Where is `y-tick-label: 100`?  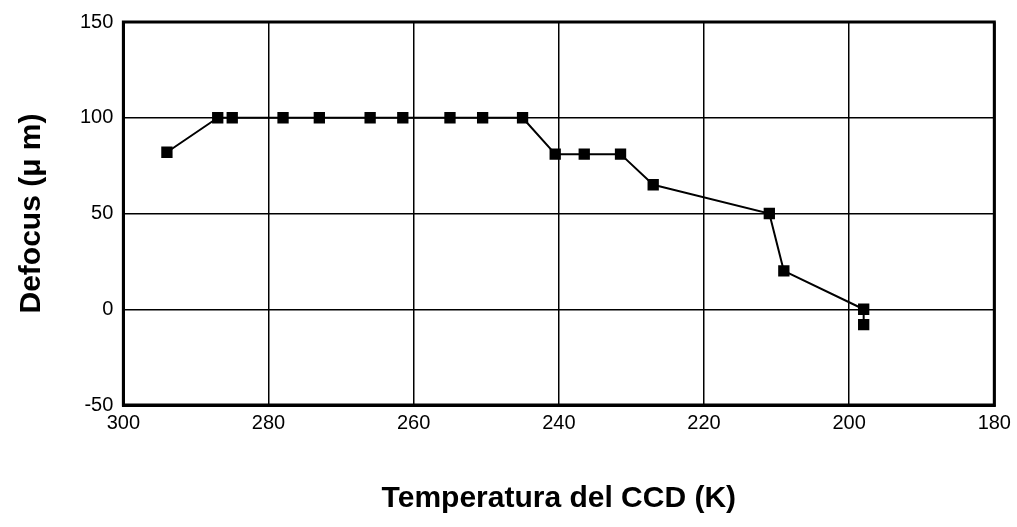
y-tick-label: 100 is located at coordinates (96, 116).